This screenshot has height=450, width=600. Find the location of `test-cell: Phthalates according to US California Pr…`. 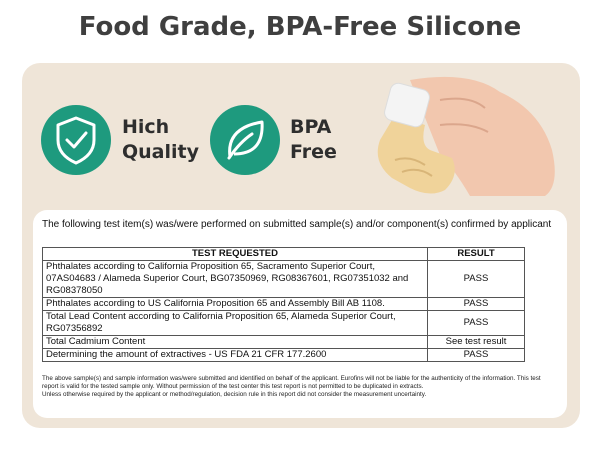

test-cell: Phthalates according to US California Pr… is located at coordinates (235, 304).